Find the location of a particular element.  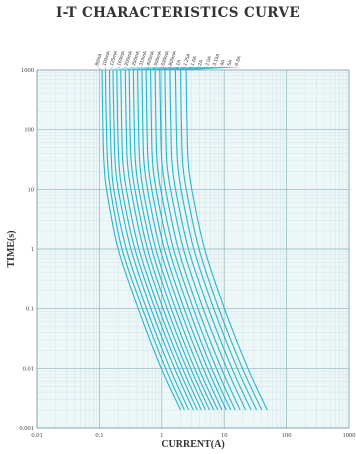

series-label: 630mA is located at coordinates (165, 58).